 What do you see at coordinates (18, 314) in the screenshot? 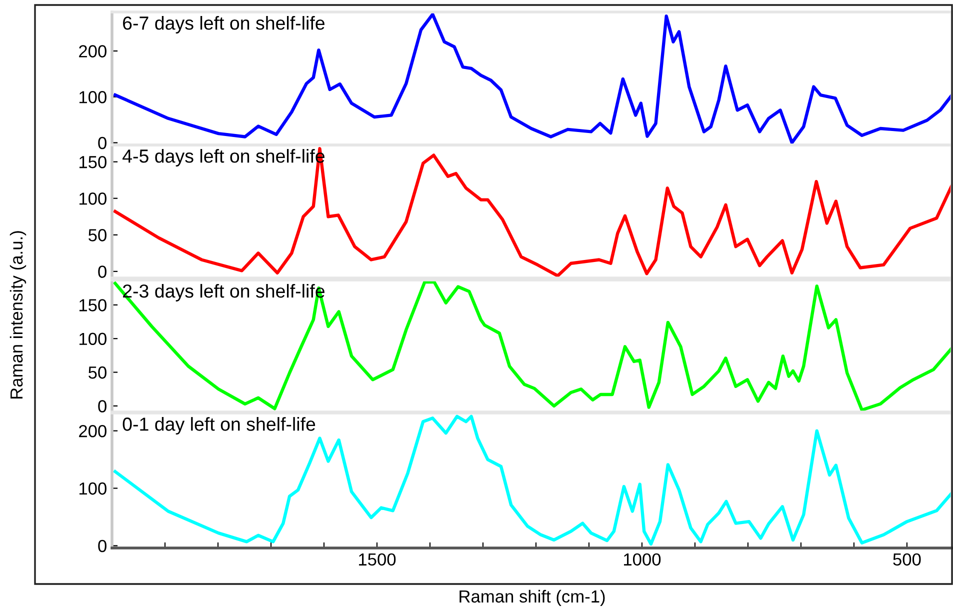
I see `y-axis-title: Raman intensity (a.u.)` at bounding box center [18, 314].